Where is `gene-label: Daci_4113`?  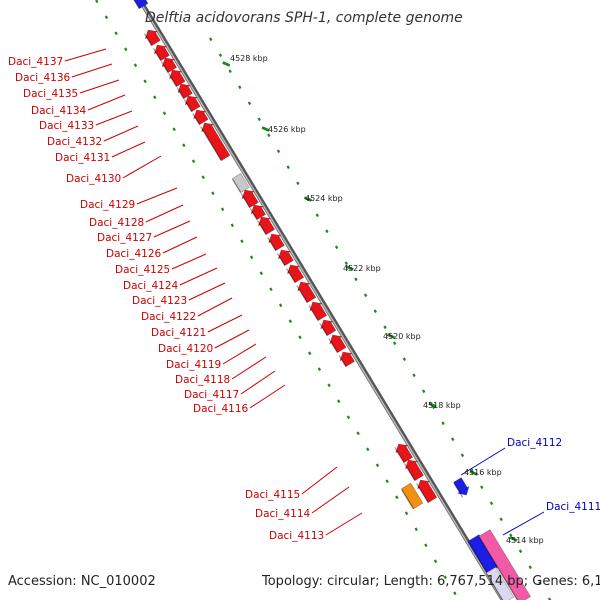
gene-label: Daci_4113 is located at coordinates (296, 536).